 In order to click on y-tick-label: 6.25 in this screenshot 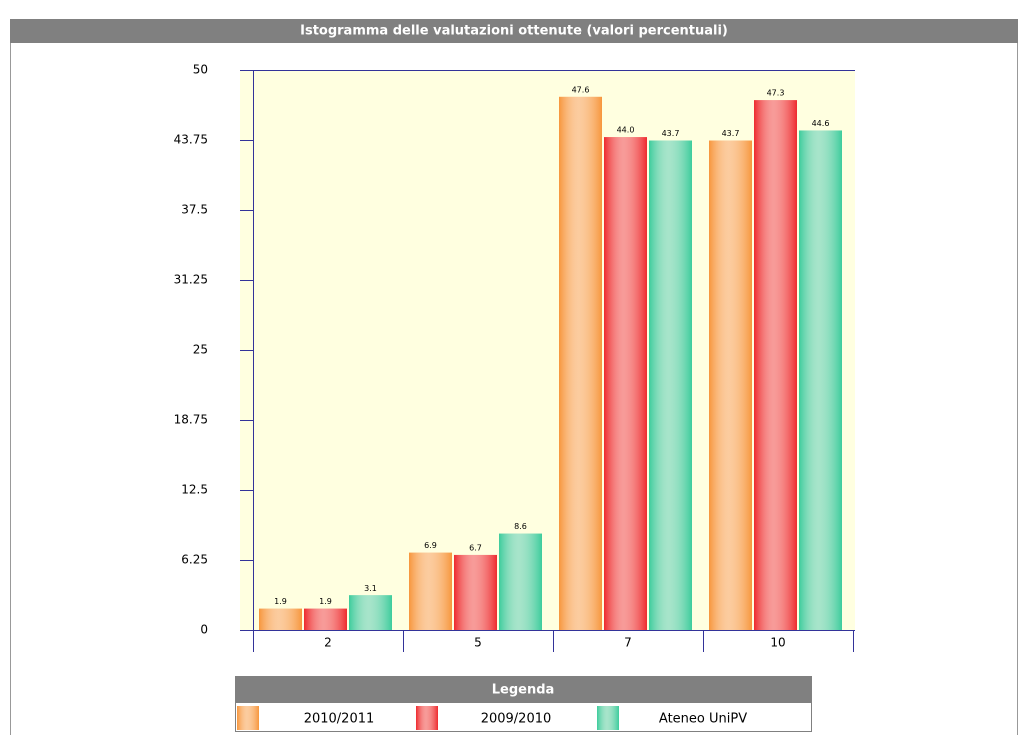, I will do `click(194, 560)`.